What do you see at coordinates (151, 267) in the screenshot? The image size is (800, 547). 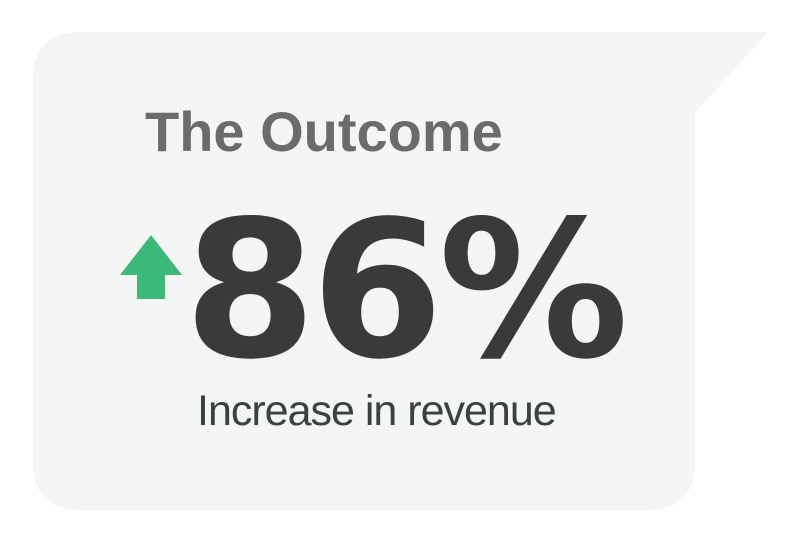 I see `up-arrow-icon` at bounding box center [151, 267].